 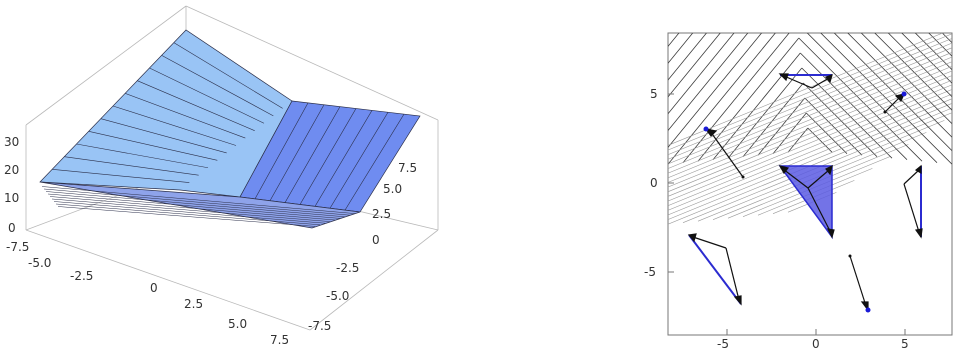 I want to click on x-tick-7: 7.5, so click(x=279, y=340).